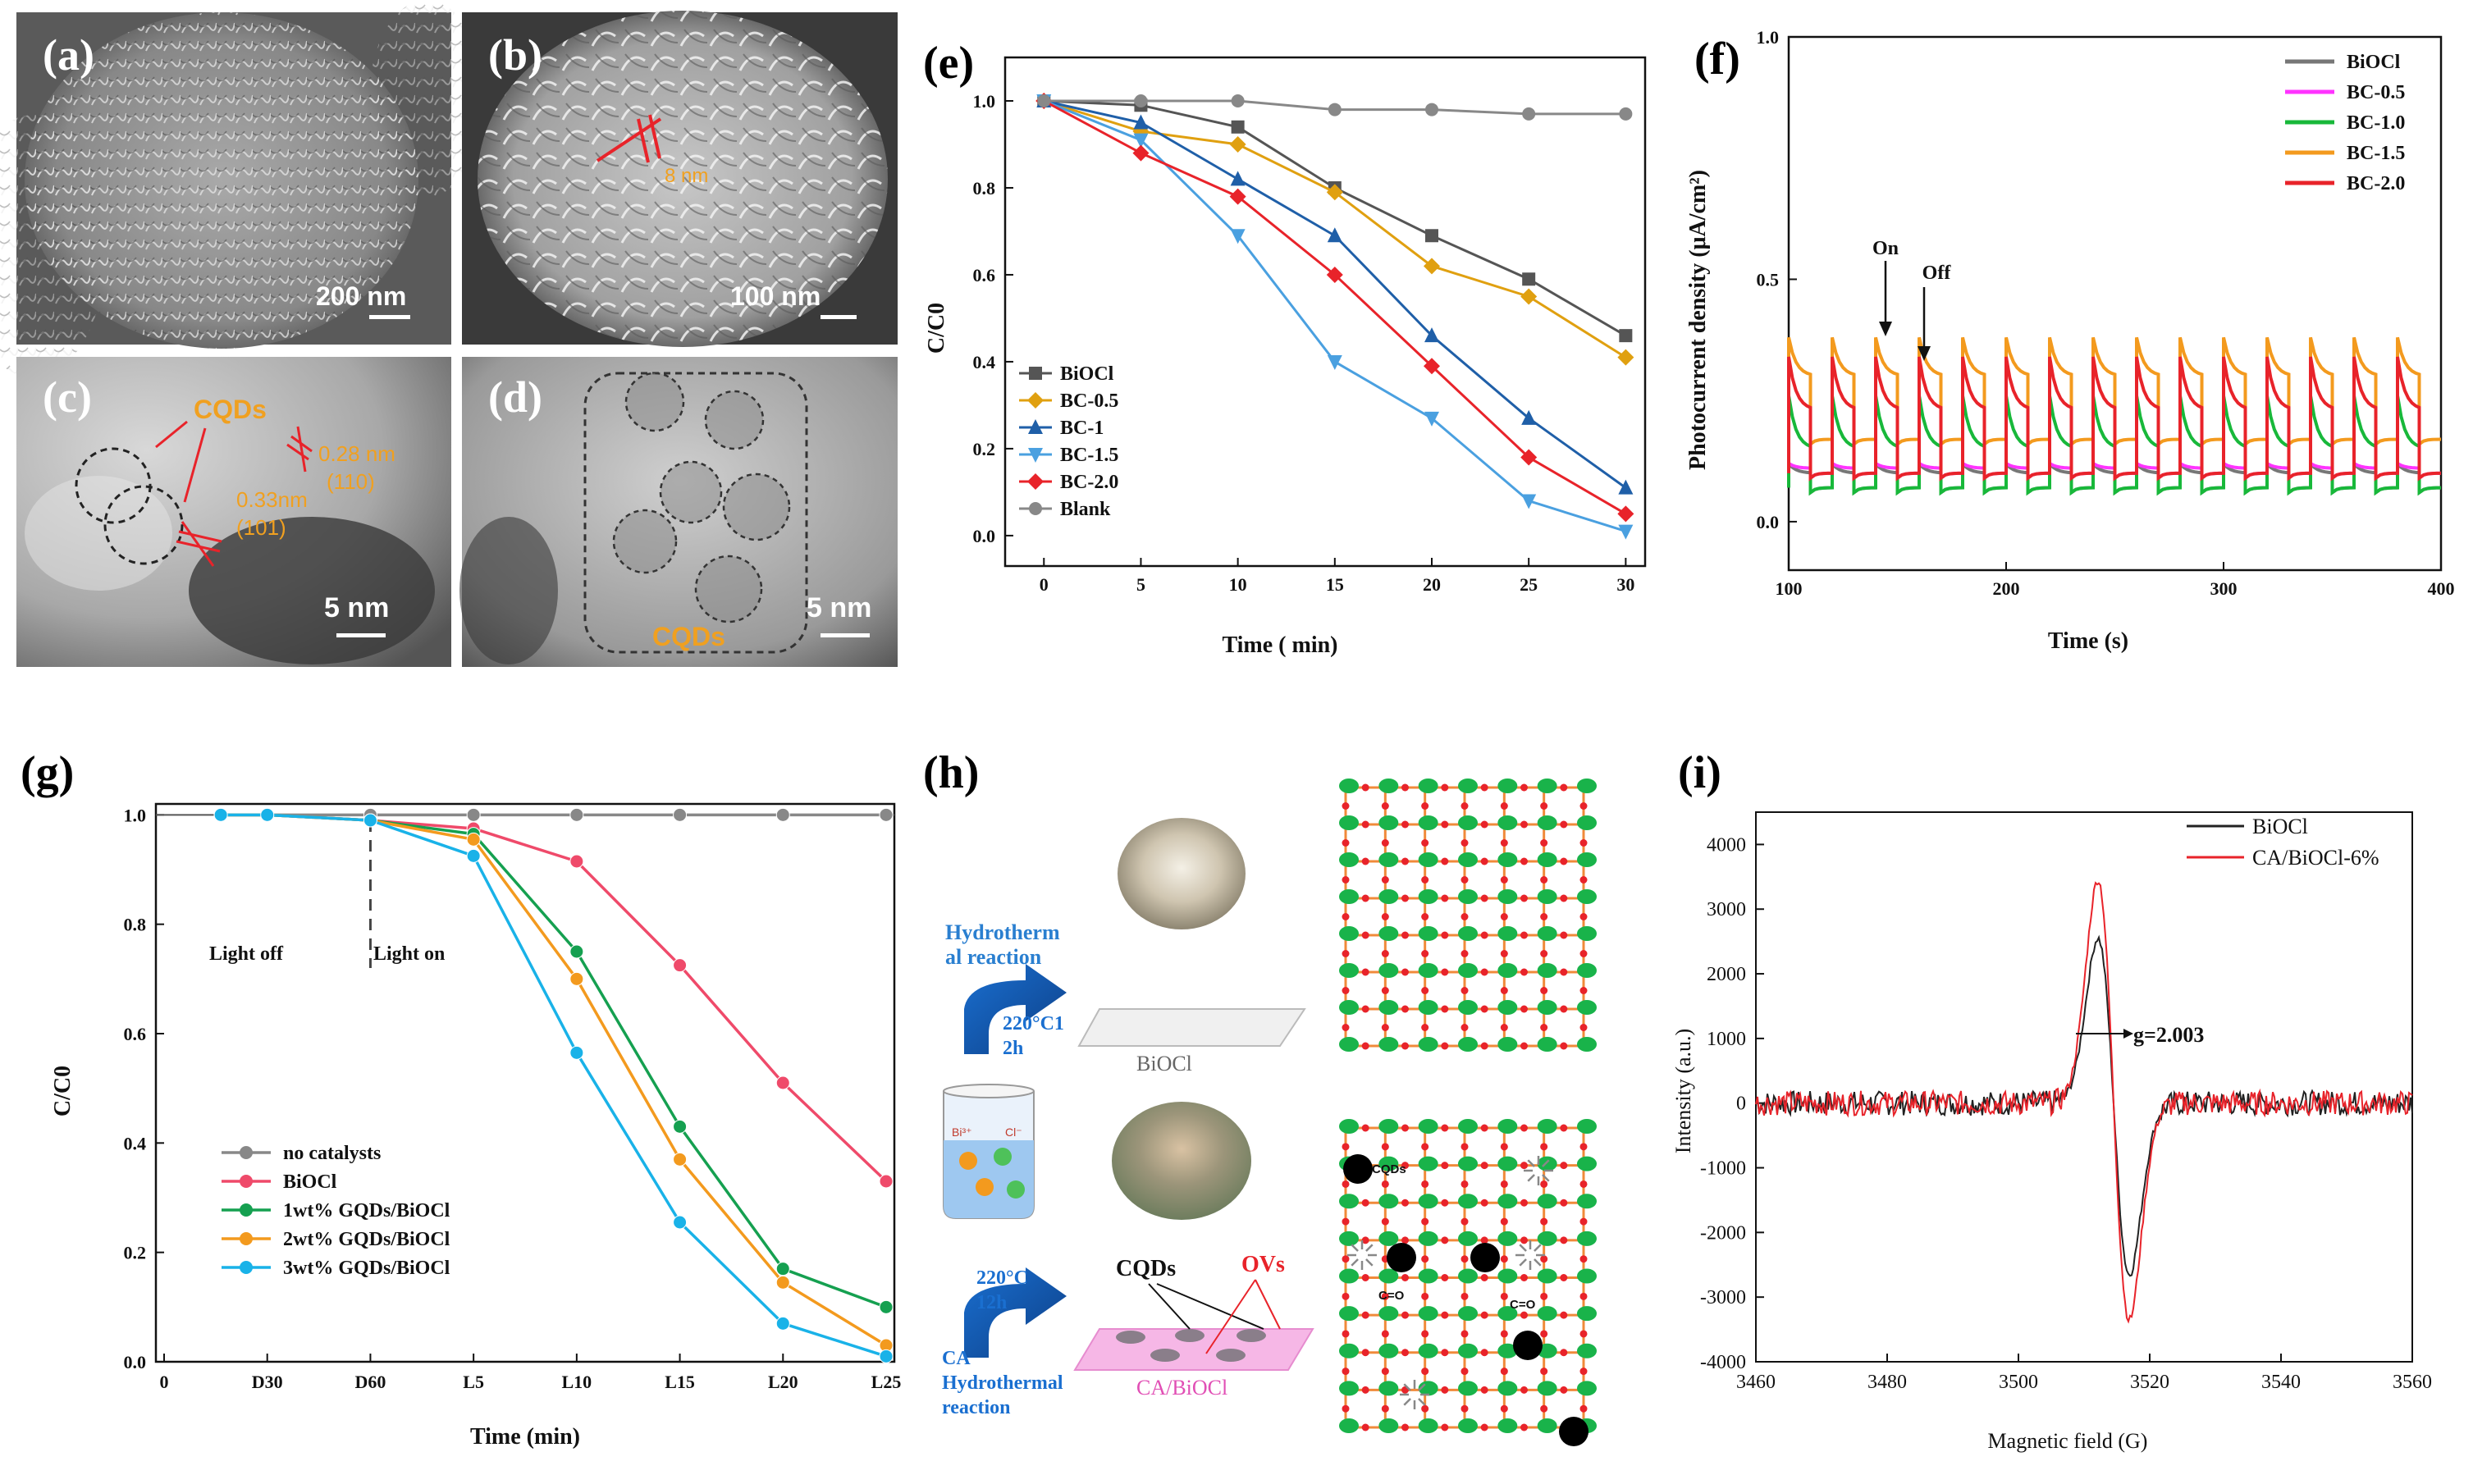  What do you see at coordinates (2084, 1105) in the screenshot?
I see `chart-i-series-line` at bounding box center [2084, 1105].